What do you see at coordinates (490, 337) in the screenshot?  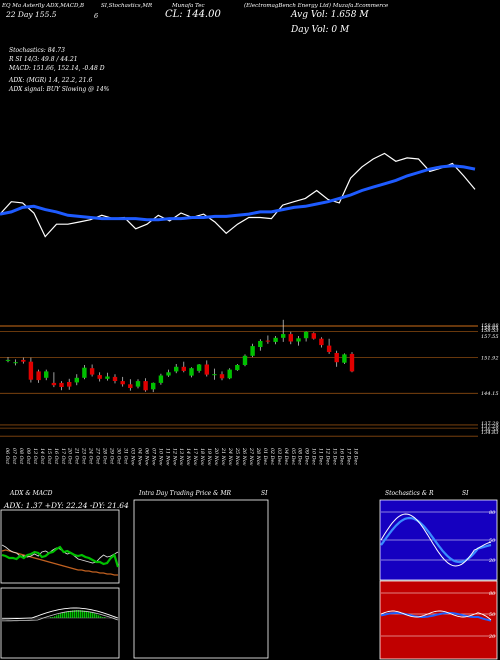 I see `price-label: 157.55` at bounding box center [490, 337].